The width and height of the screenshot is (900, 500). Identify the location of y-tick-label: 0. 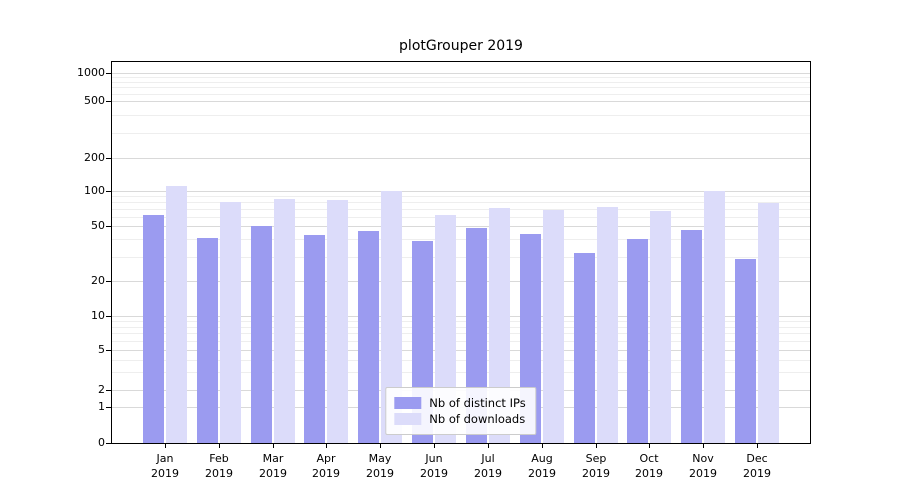
(101, 442).